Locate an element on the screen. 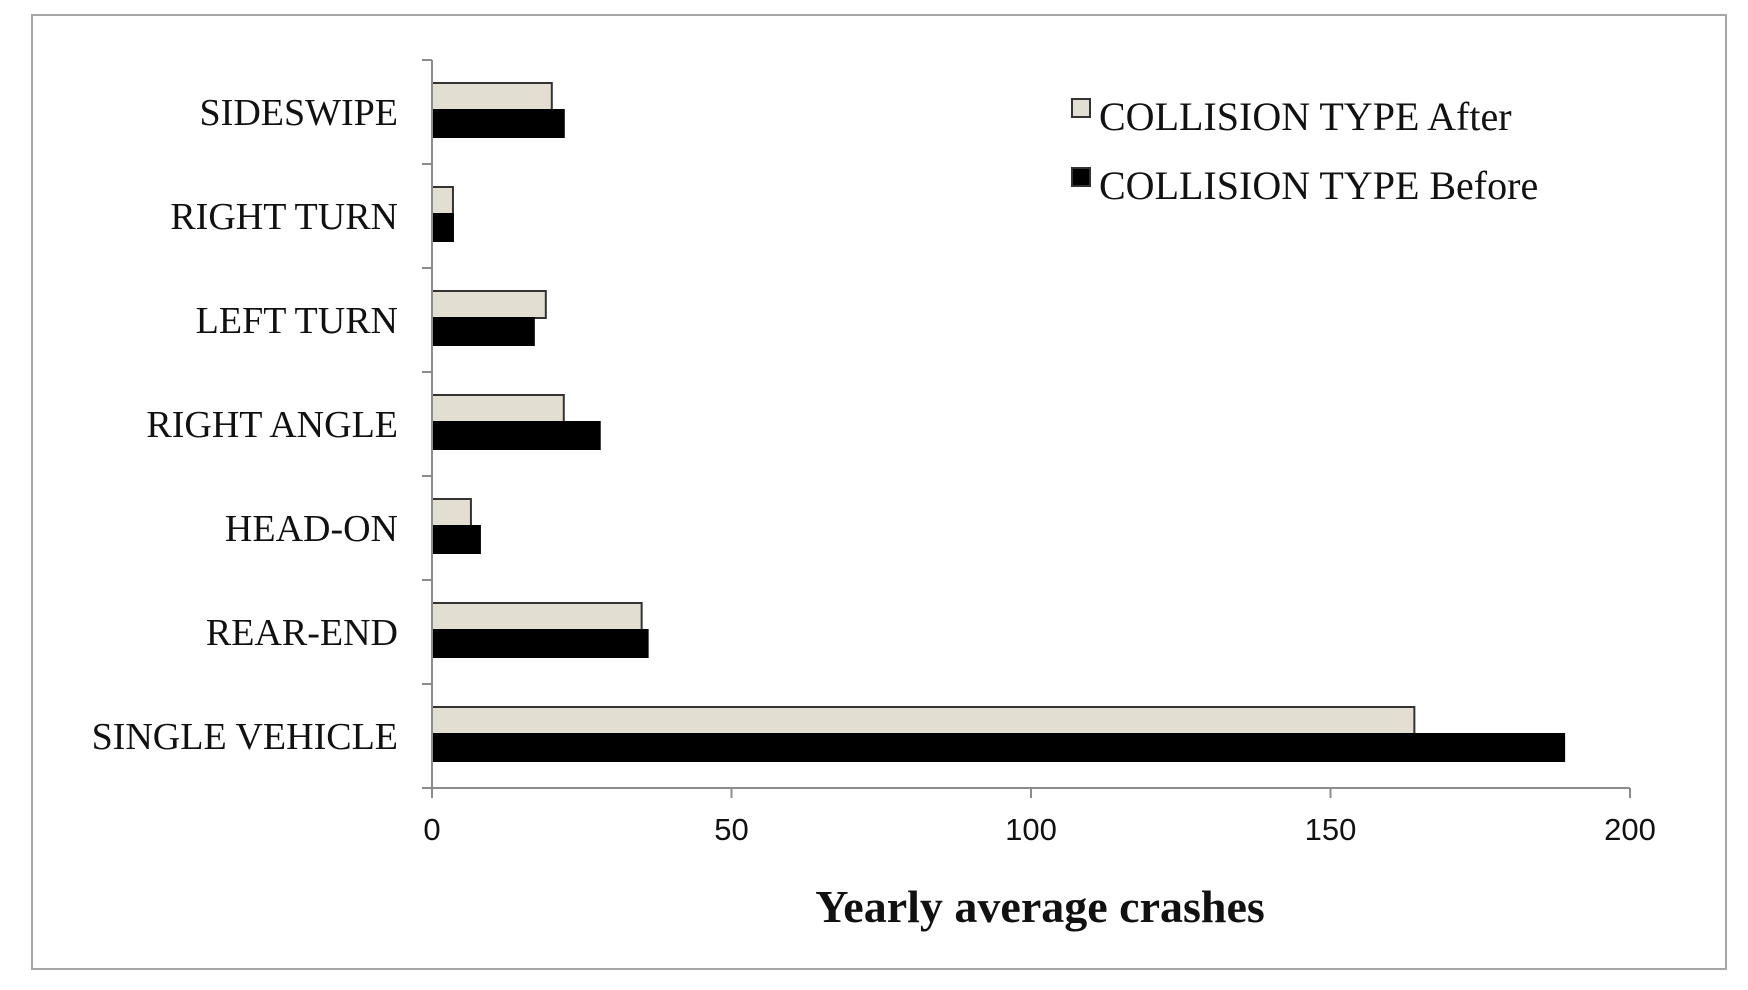  category-label: REAR-END is located at coordinates (302, 633).